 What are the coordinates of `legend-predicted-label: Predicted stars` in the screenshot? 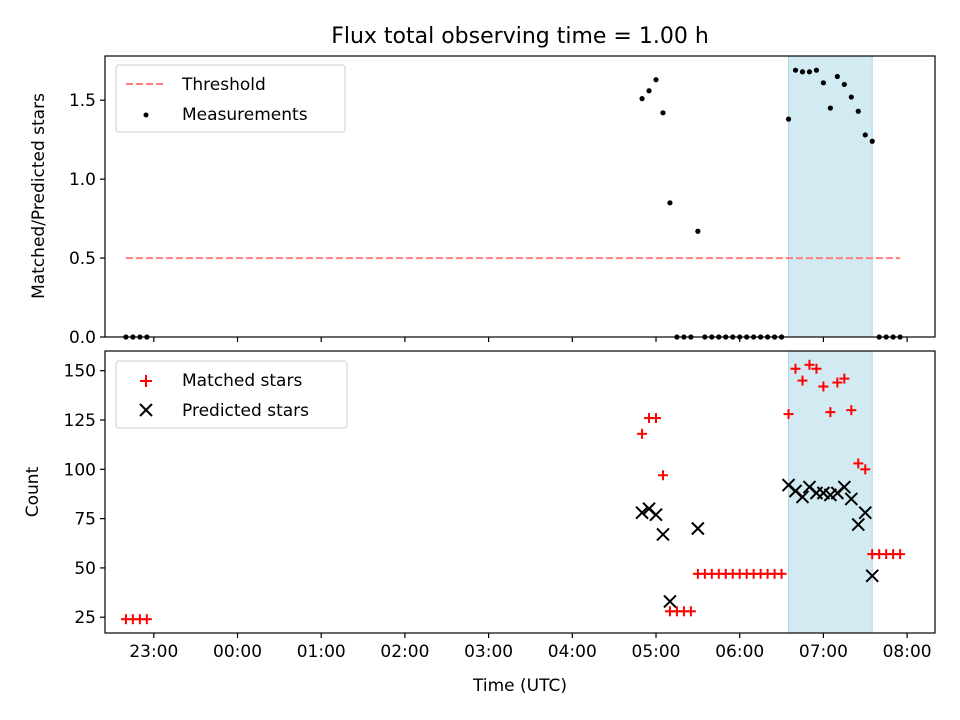 It's located at (245, 411).